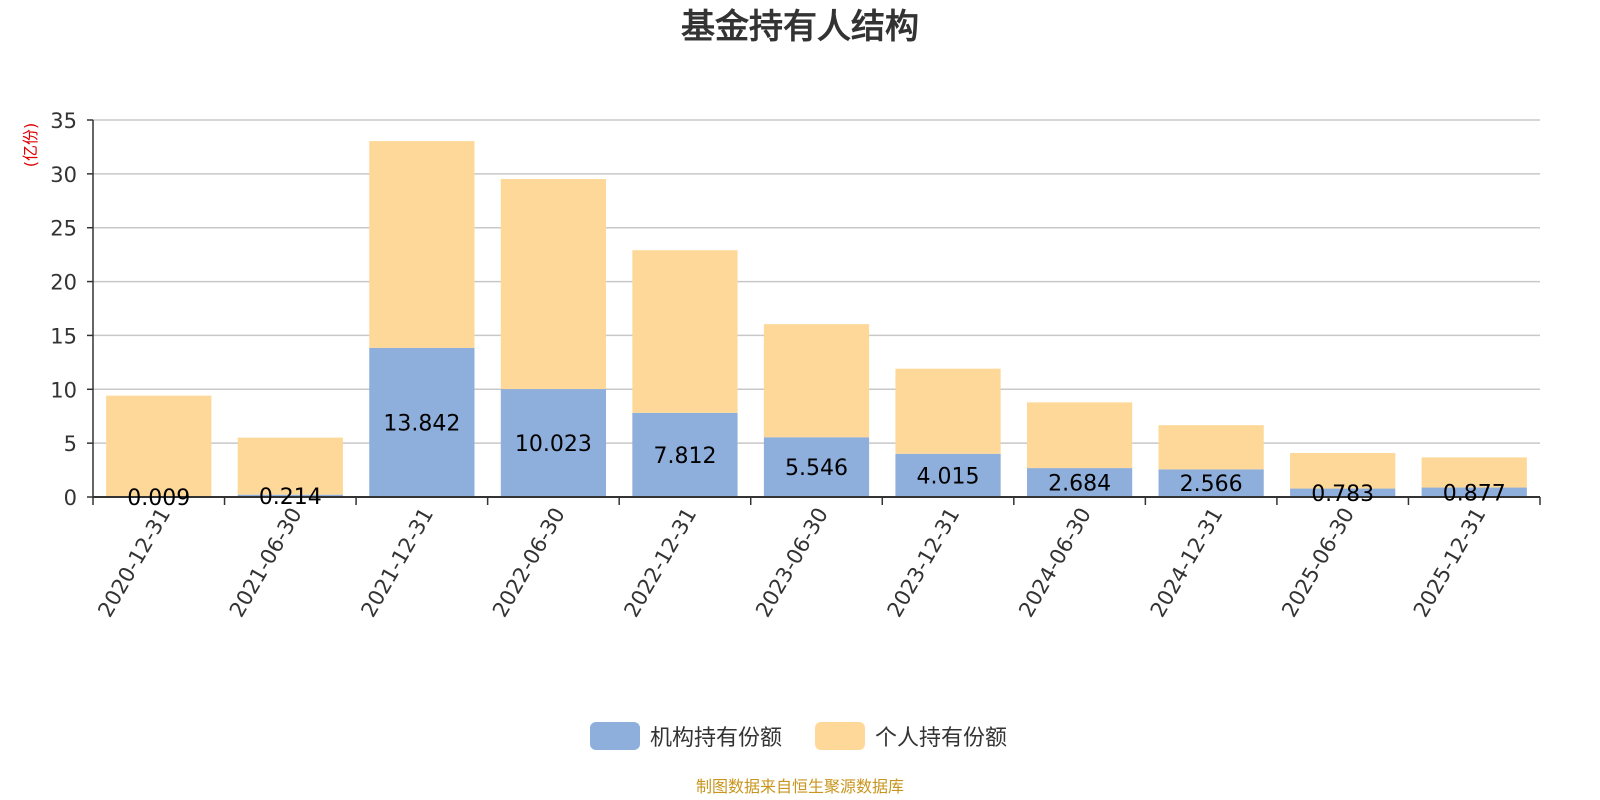 This screenshot has width=1600, height=800. I want to click on x-tick-label: 2025-06-30, so click(1318, 563).